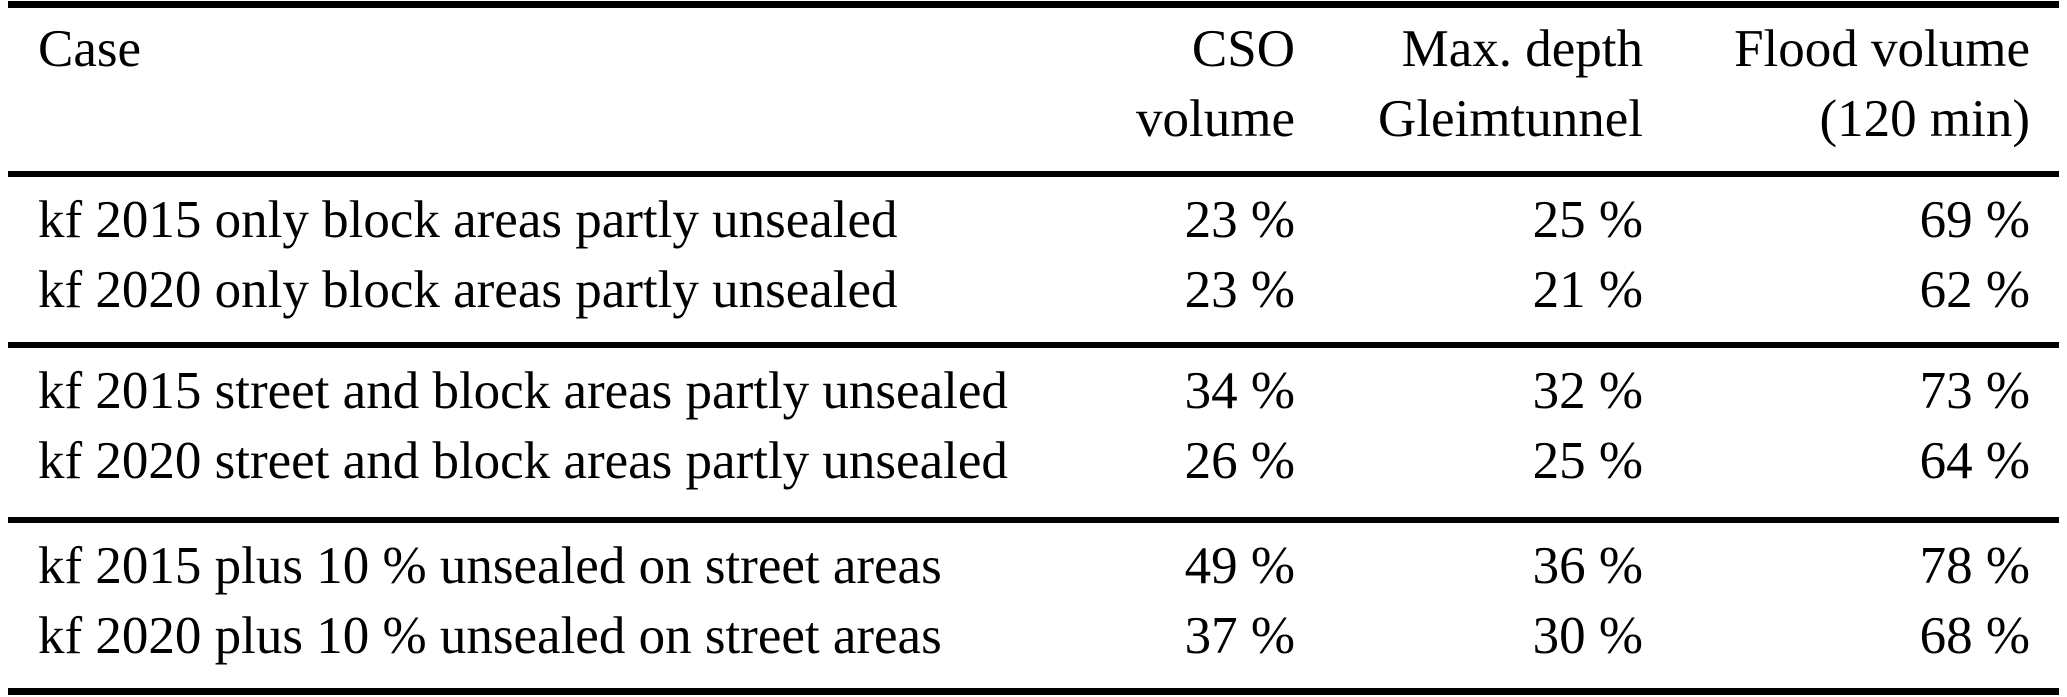 This screenshot has height=697, width=2067. Describe the element at coordinates (508, 90) in the screenshot. I see `column-header-case: Case` at that location.